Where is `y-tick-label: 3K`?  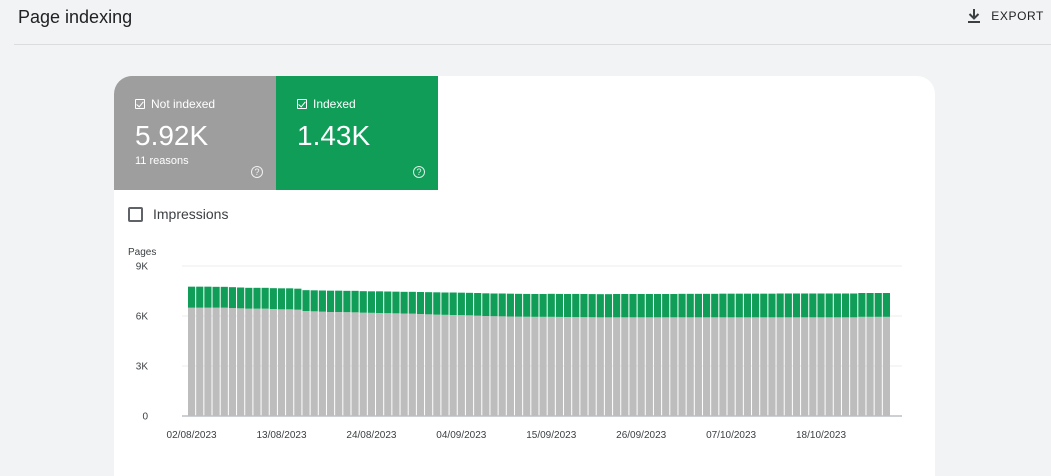 y-tick-label: 3K is located at coordinates (142, 367).